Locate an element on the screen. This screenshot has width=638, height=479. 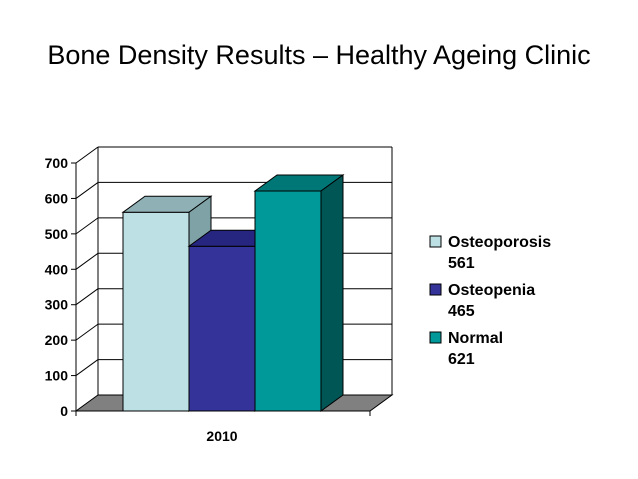
y-tick-label: 700 is located at coordinates (57, 163).